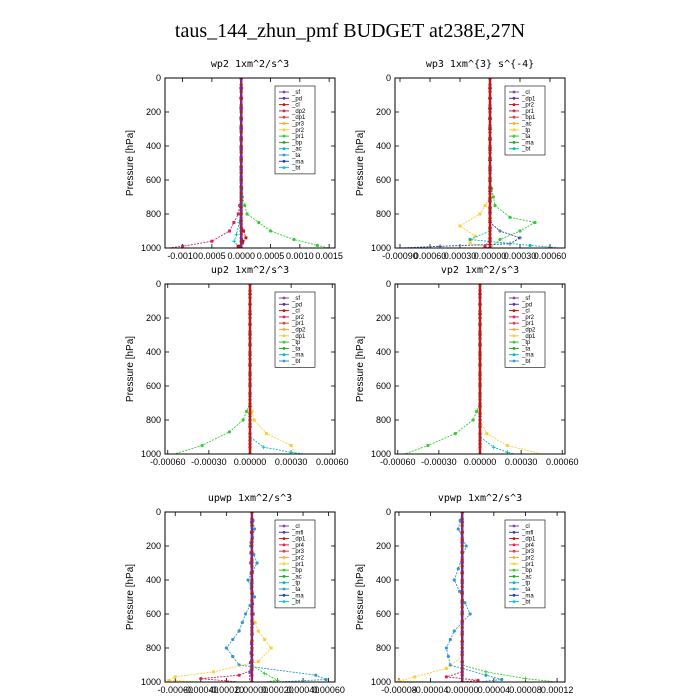  What do you see at coordinates (297, 162) in the screenshot?
I see `legend-label: _ma` at bounding box center [297, 162].